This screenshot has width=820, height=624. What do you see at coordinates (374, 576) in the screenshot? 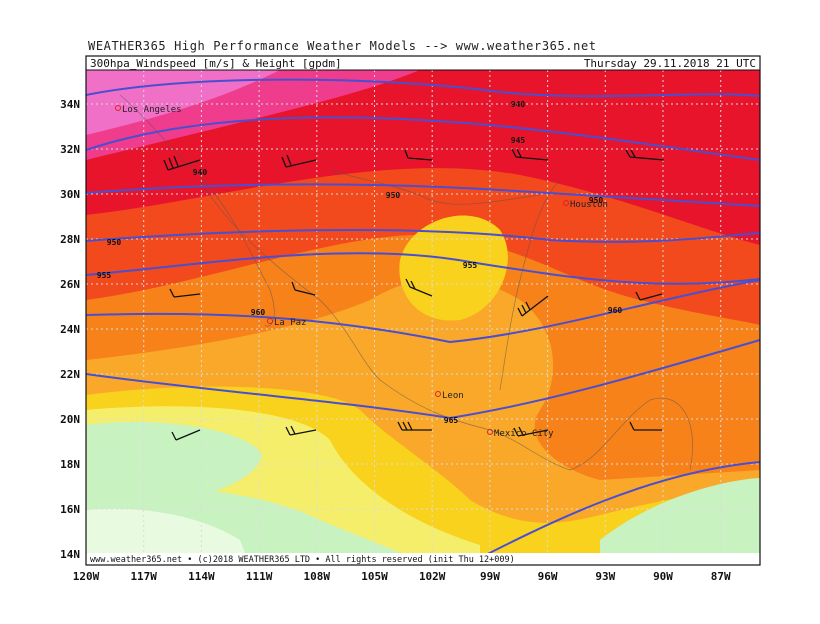
I see `longitude-label: 105W` at bounding box center [374, 576].